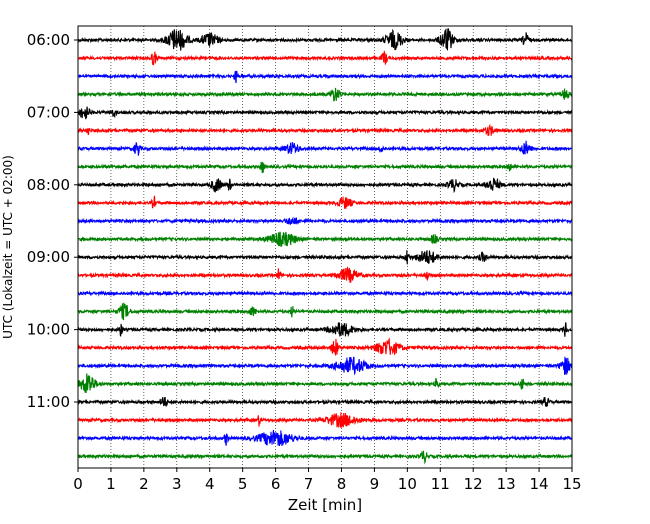 Image resolution: width=650 pixels, height=524 pixels. What do you see at coordinates (48, 402) in the screenshot?
I see `y-tick-label: 11:00` at bounding box center [48, 402].